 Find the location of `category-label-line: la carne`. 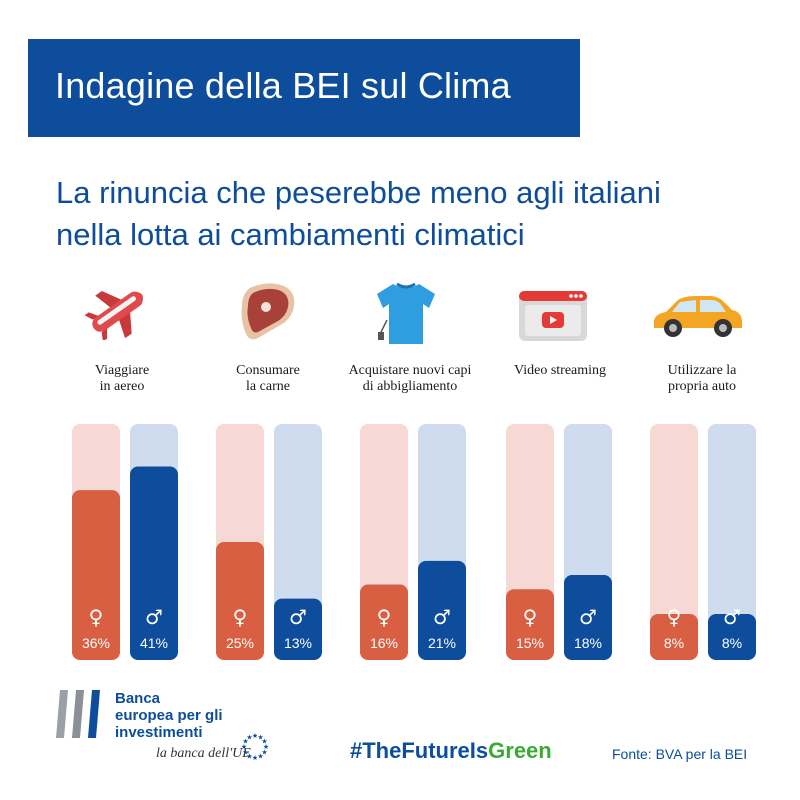

category-label-line: la carne is located at coordinates (268, 386).